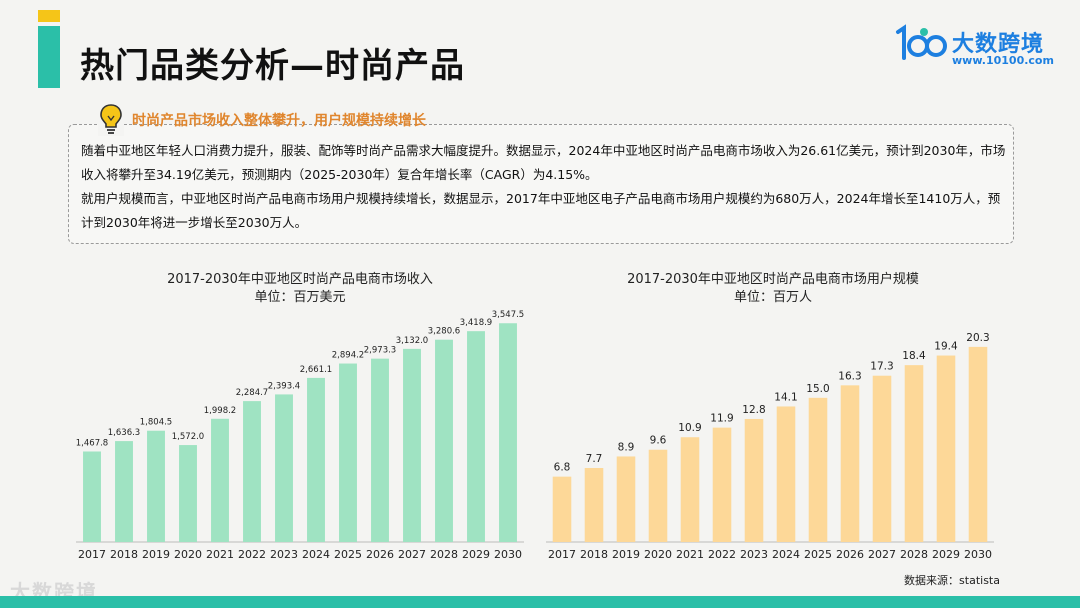 This screenshot has width=1080, height=608. I want to click on highlight-subtitle: 时尚产品市场收入整体攀升，用户规模持续增长, so click(279, 121).